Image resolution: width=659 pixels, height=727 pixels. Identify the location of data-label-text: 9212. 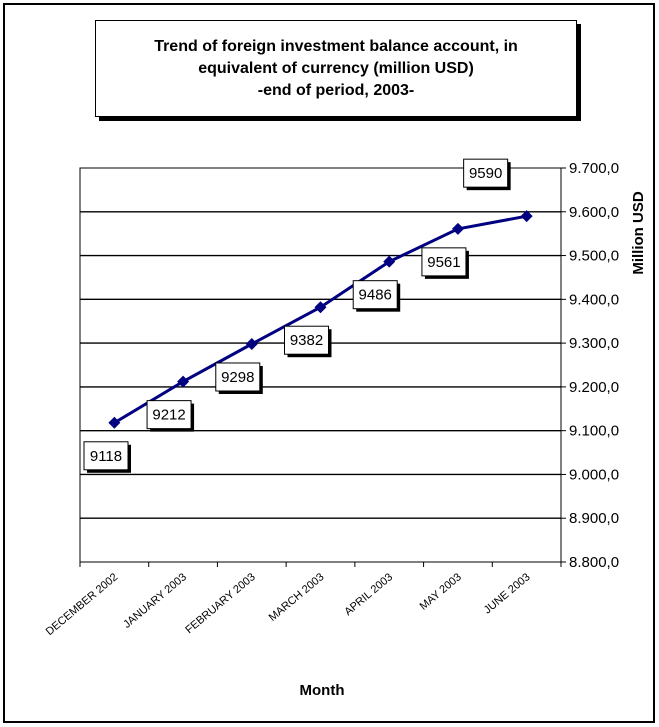
(168, 415).